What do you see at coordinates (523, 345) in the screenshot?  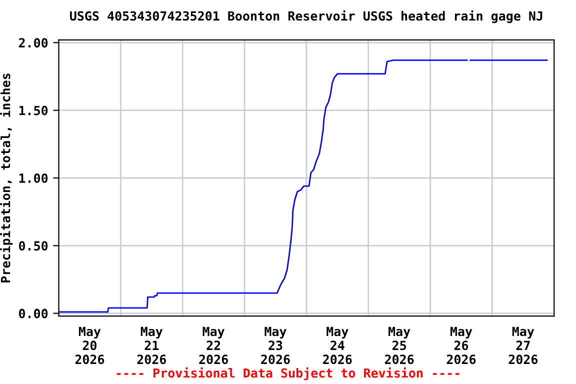 I see `x-tick-label: May 27 2026` at bounding box center [523, 345].